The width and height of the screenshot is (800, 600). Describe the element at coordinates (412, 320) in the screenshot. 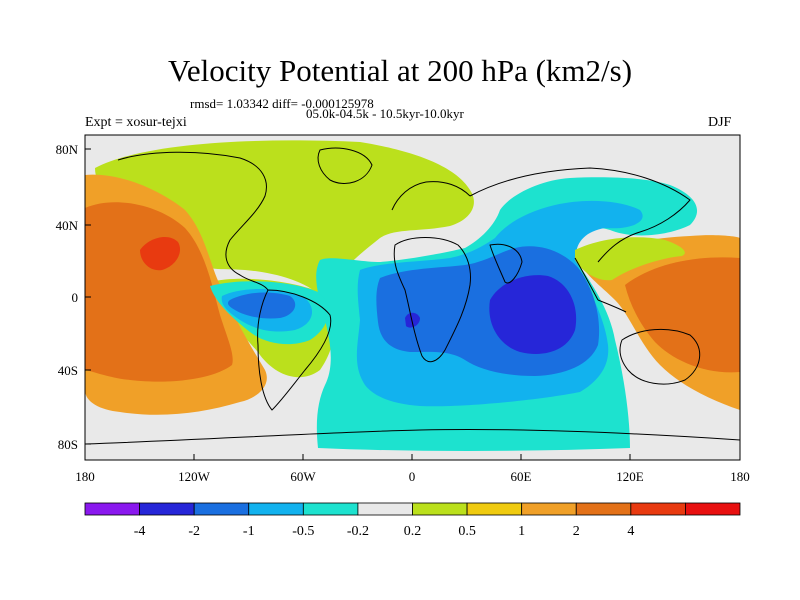

I see `contour-deepblue-atlantic` at that location.